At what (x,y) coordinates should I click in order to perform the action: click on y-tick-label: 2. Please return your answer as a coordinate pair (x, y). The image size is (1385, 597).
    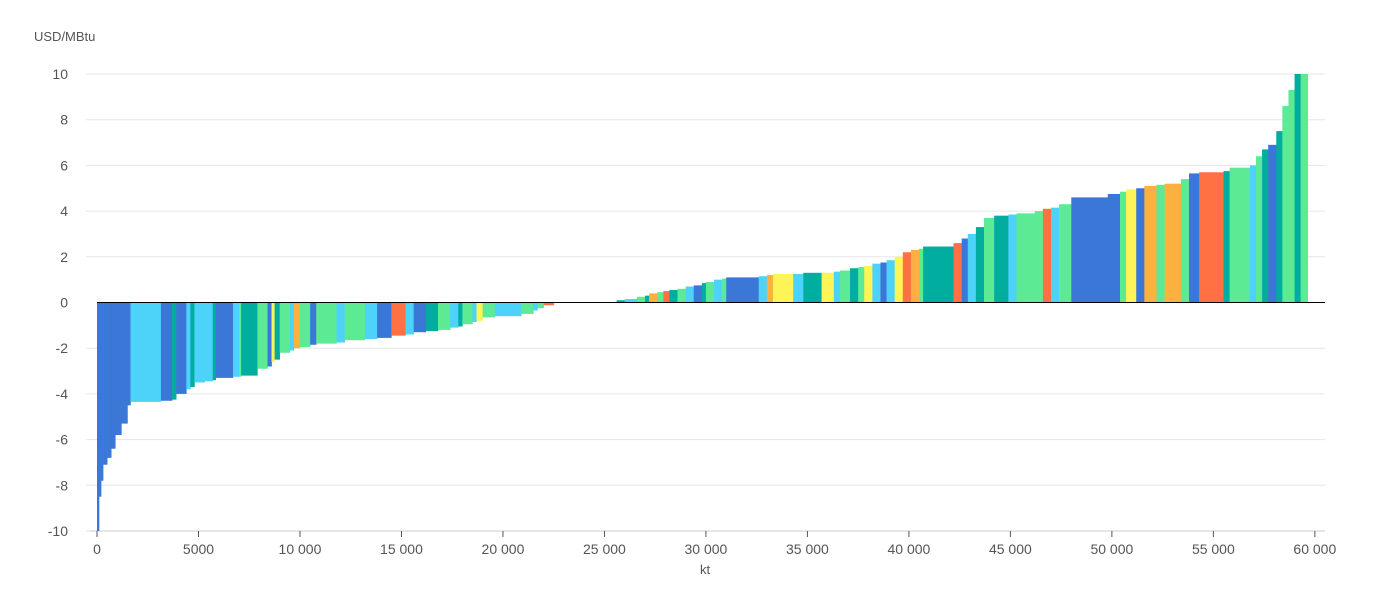
    Looking at the image, I should click on (64, 257).